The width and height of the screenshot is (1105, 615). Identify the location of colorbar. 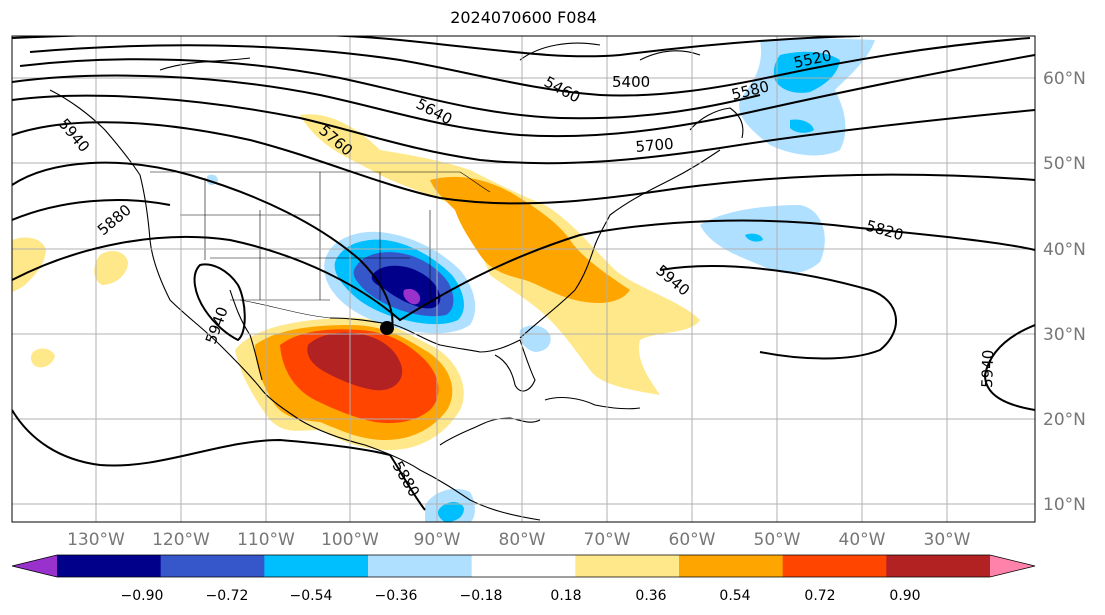
(523, 566).